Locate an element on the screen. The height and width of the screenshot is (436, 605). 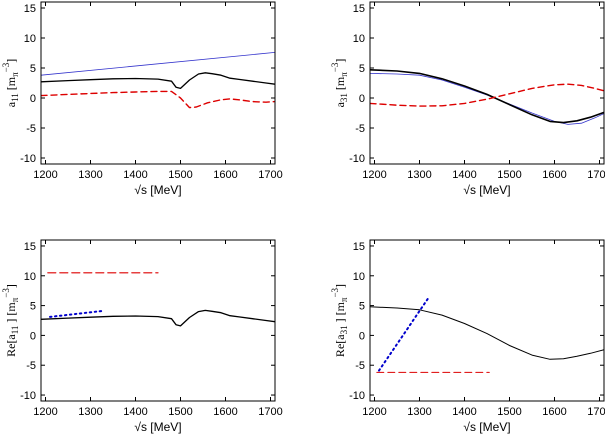
series-line-red is located at coordinates (158, 99).